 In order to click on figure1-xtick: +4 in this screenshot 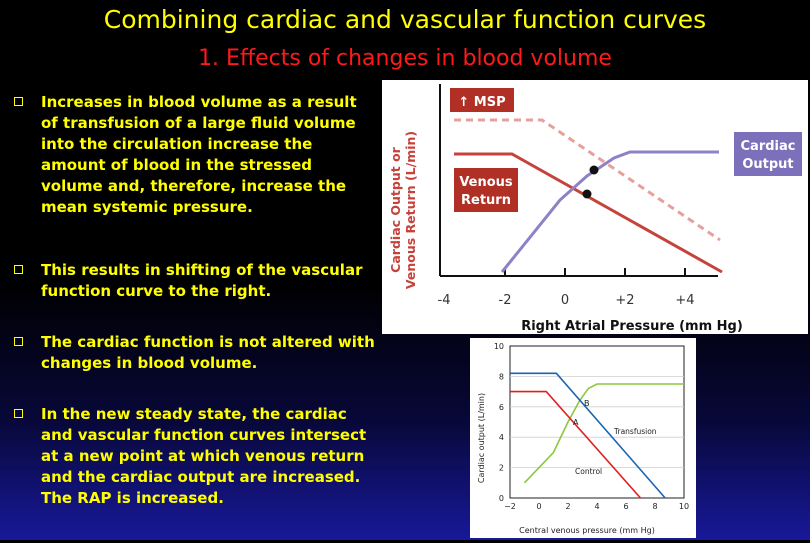, I will do `click(684, 300)`.